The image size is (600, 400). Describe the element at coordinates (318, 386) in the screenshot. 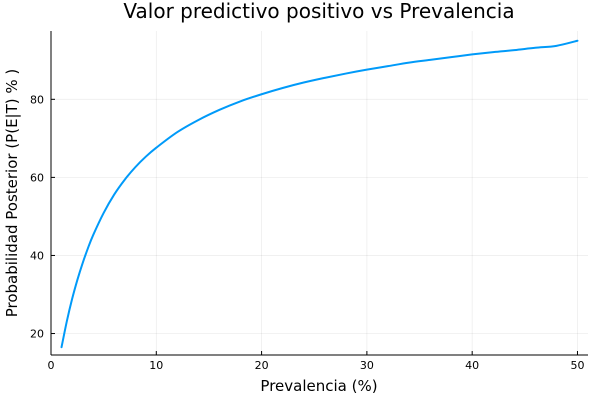

I see `x-axis-label: Prevalencia (%)` at that location.